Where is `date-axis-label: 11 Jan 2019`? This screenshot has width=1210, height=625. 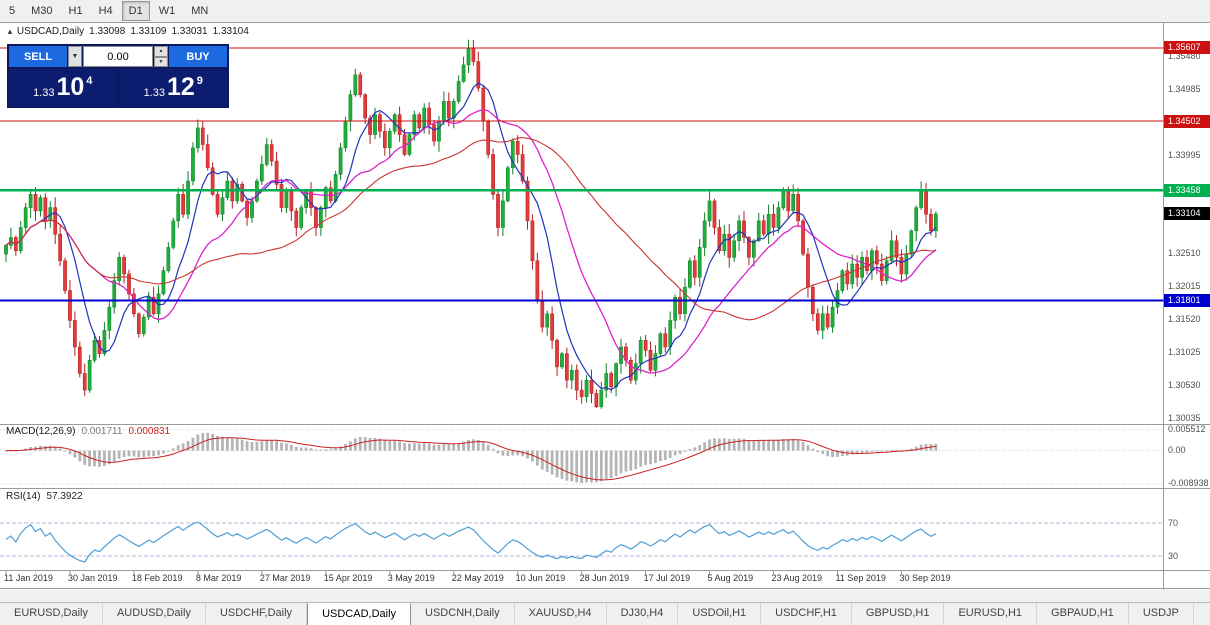 date-axis-label: 11 Jan 2019 is located at coordinates (28, 578).